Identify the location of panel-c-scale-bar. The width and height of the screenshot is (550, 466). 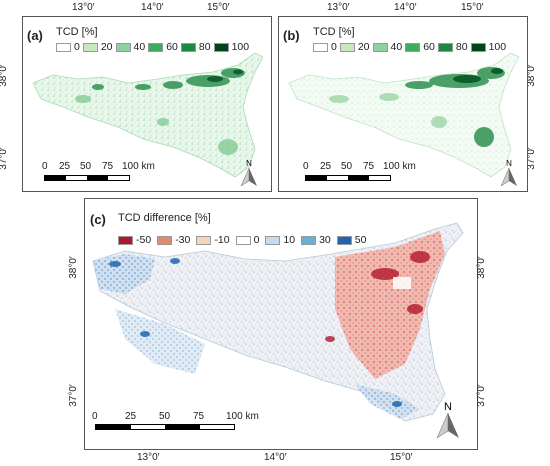
(165, 427).